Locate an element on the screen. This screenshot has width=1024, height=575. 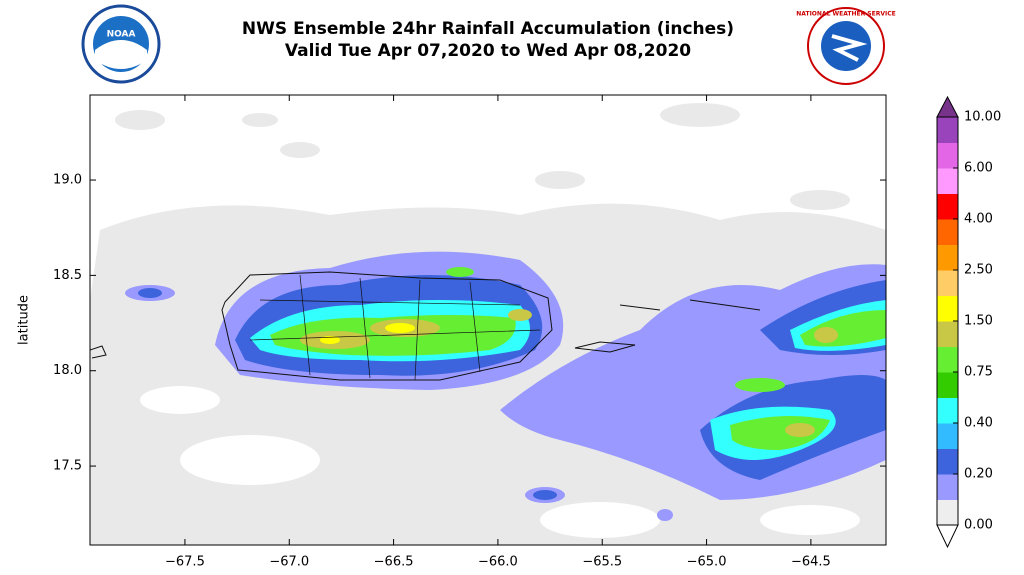
x-tick-label: −64.5 is located at coordinates (811, 562).